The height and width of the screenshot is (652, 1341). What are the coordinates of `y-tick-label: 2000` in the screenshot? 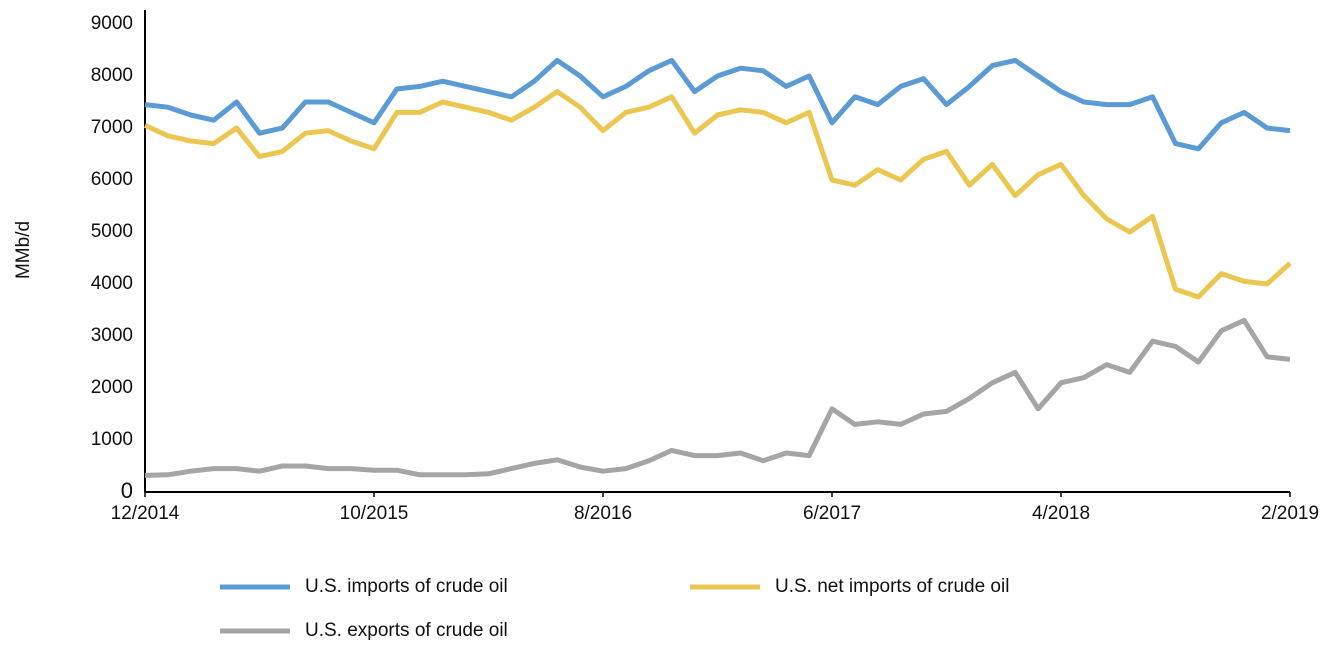 It's located at (112, 387).